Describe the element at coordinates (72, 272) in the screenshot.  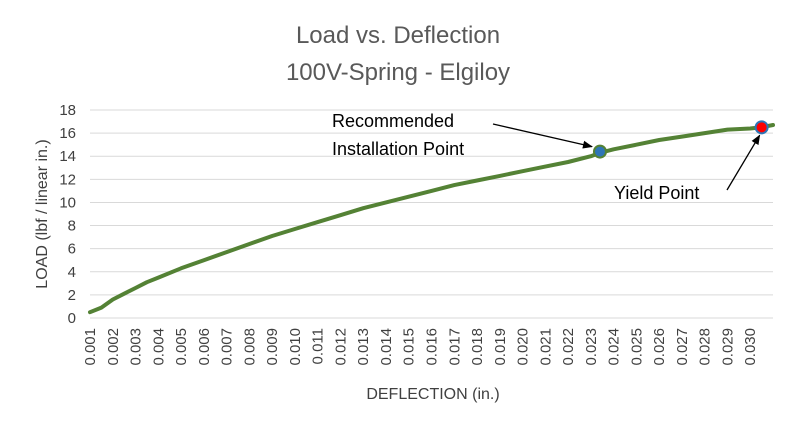
I see `y-tick-label: 4` at that location.